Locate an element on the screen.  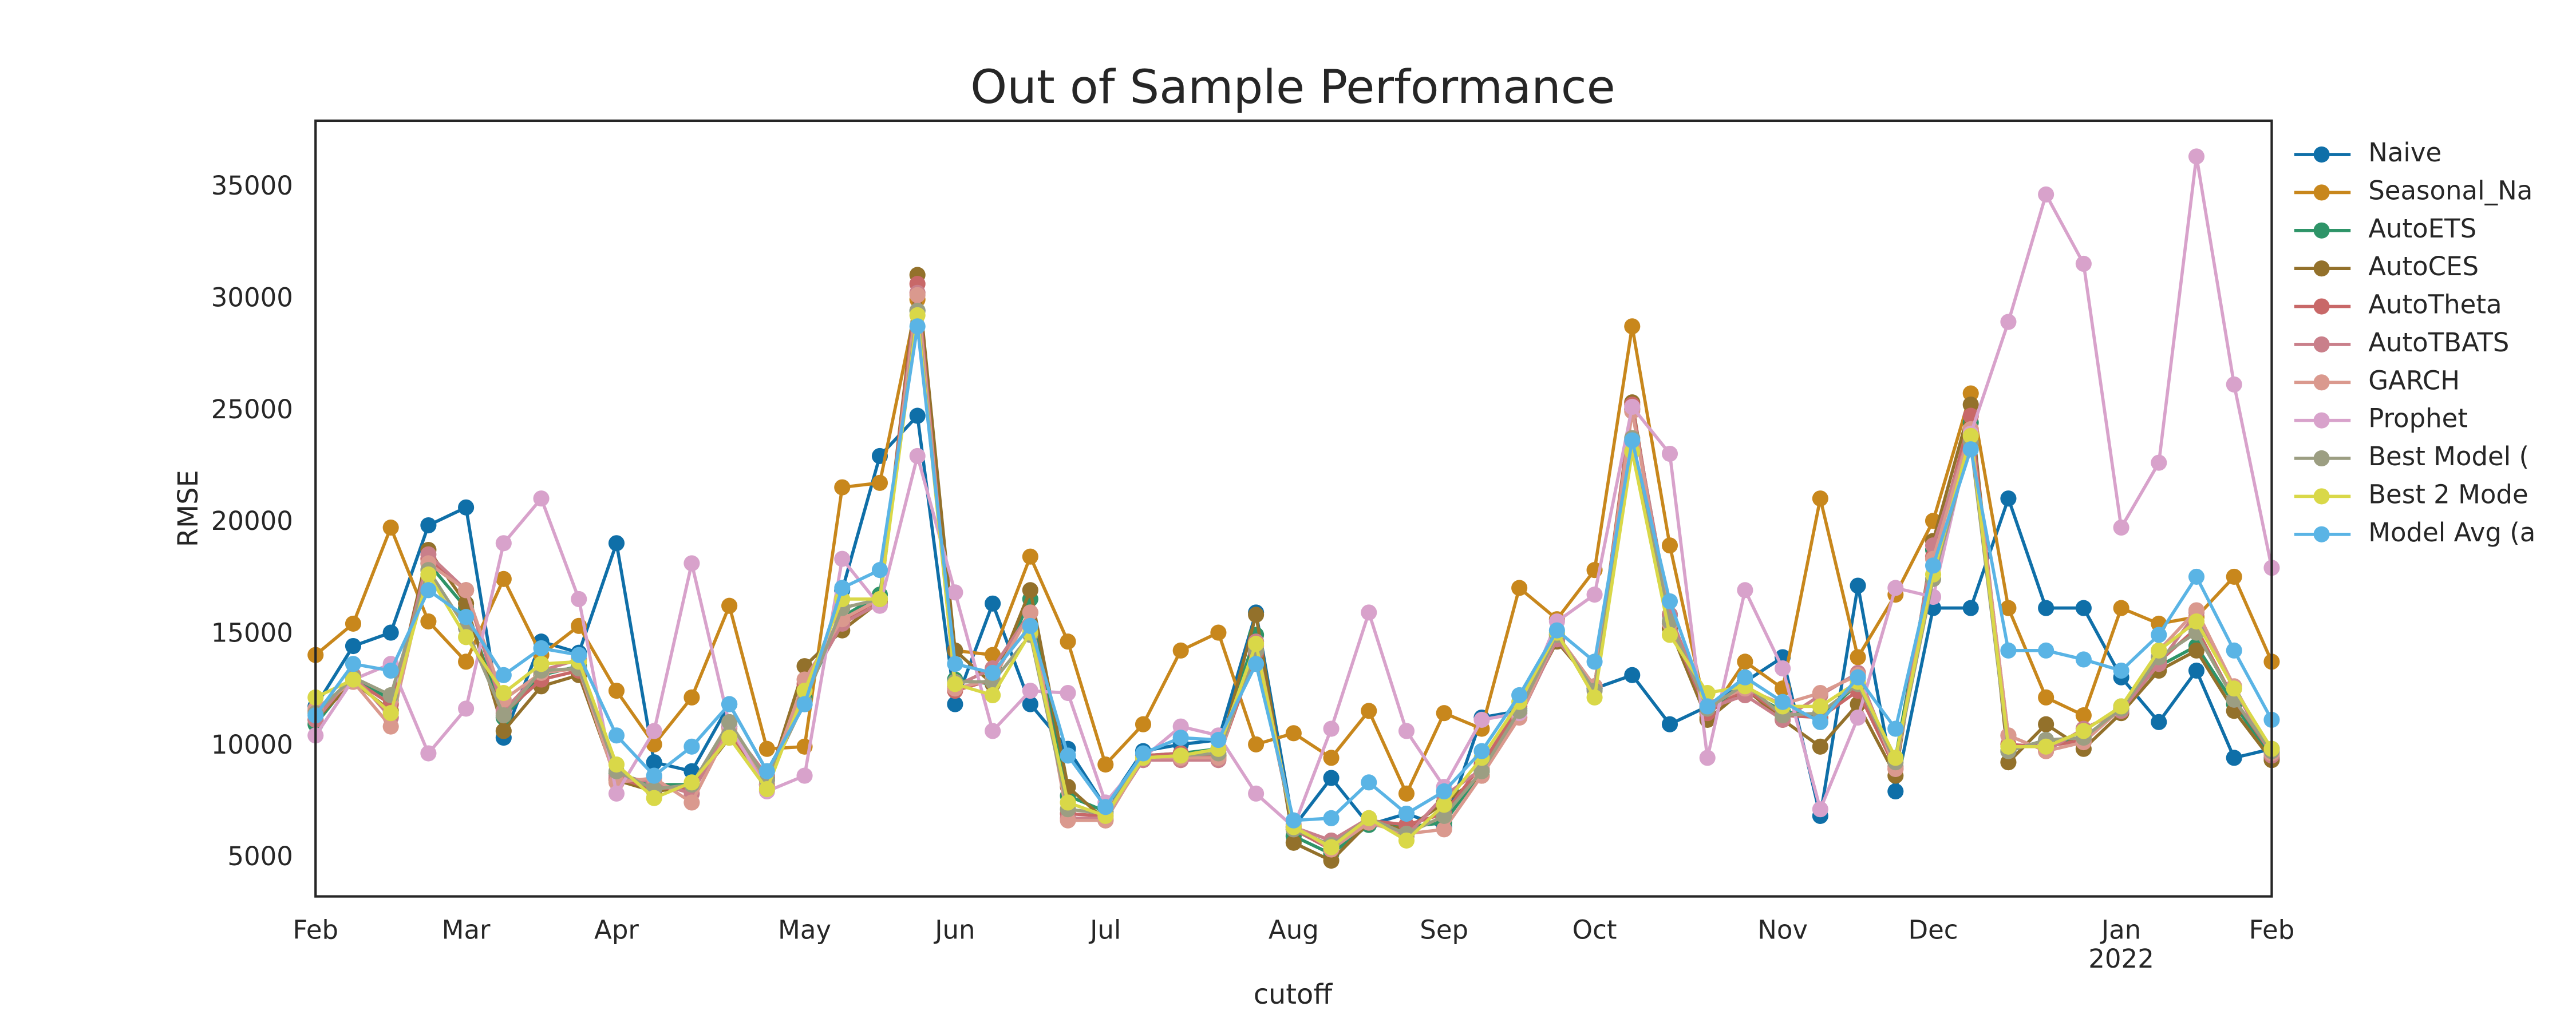
y-tick-label: 25000 is located at coordinates (252, 409).